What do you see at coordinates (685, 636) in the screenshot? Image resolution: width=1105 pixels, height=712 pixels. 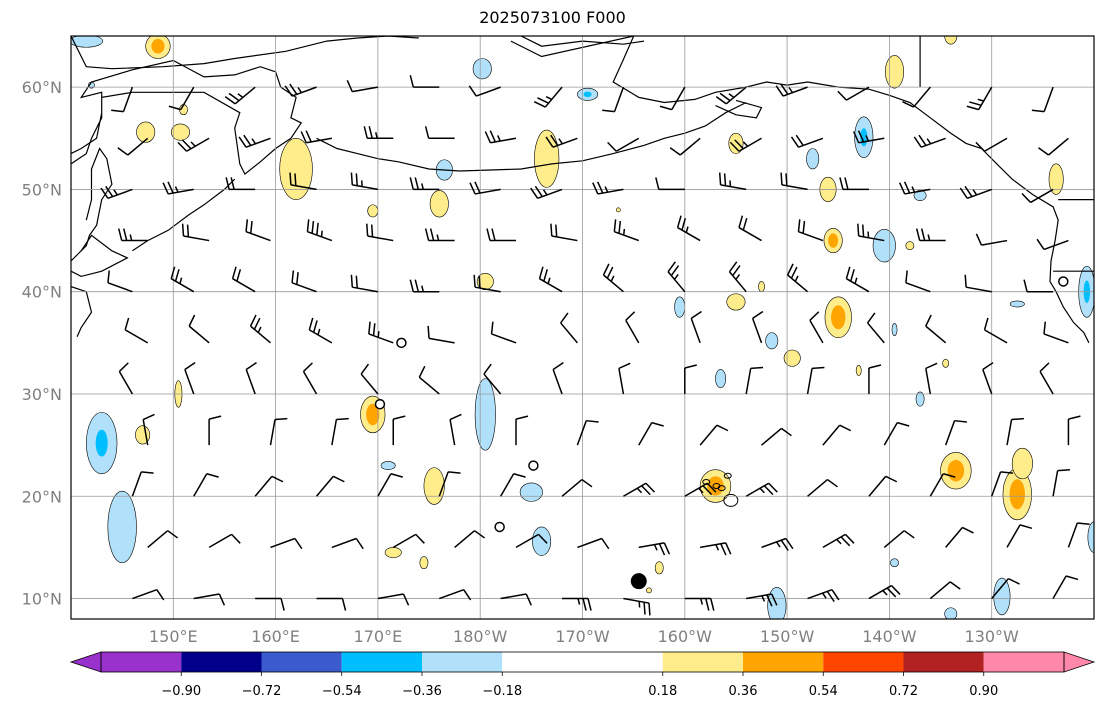 I see `lon-label-5: 160°W` at bounding box center [685, 636].